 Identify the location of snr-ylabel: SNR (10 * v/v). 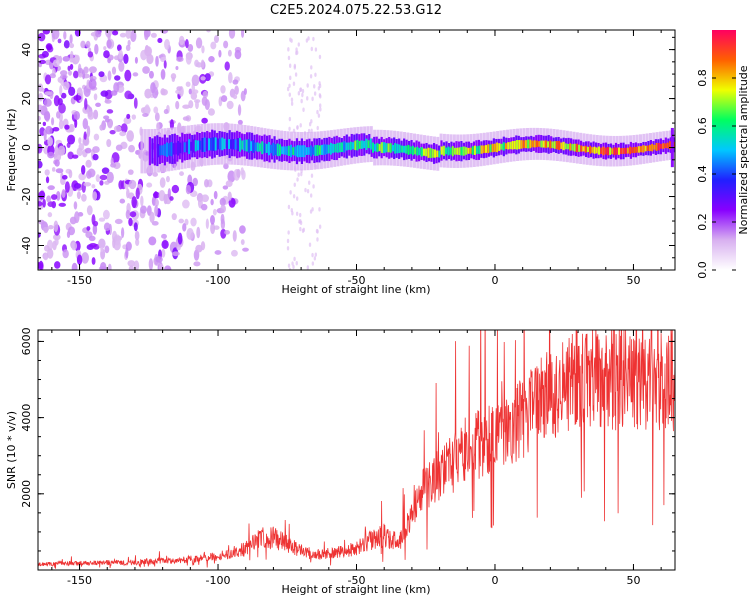
(11, 450).